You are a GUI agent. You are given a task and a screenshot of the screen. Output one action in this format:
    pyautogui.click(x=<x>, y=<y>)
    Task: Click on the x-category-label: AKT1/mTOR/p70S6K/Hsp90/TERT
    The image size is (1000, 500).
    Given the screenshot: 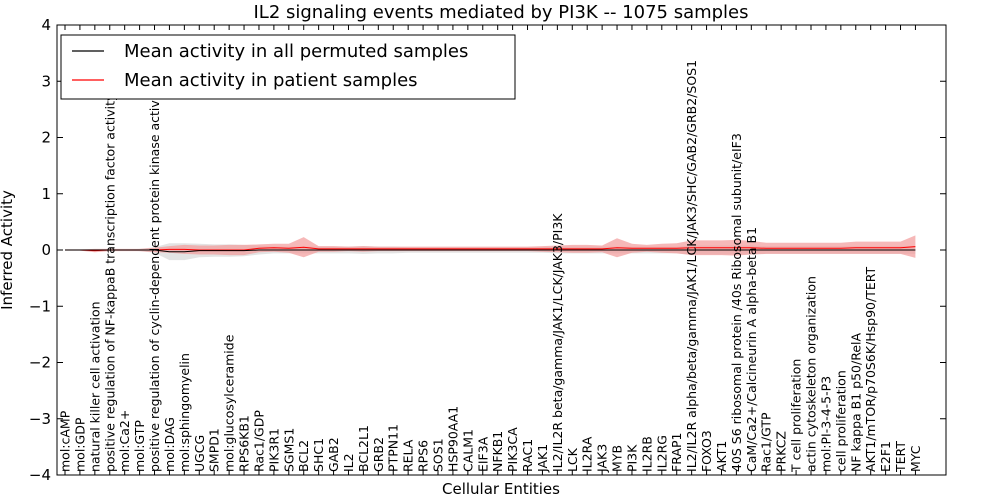 What is the action you would take?
    pyautogui.click(x=870, y=369)
    